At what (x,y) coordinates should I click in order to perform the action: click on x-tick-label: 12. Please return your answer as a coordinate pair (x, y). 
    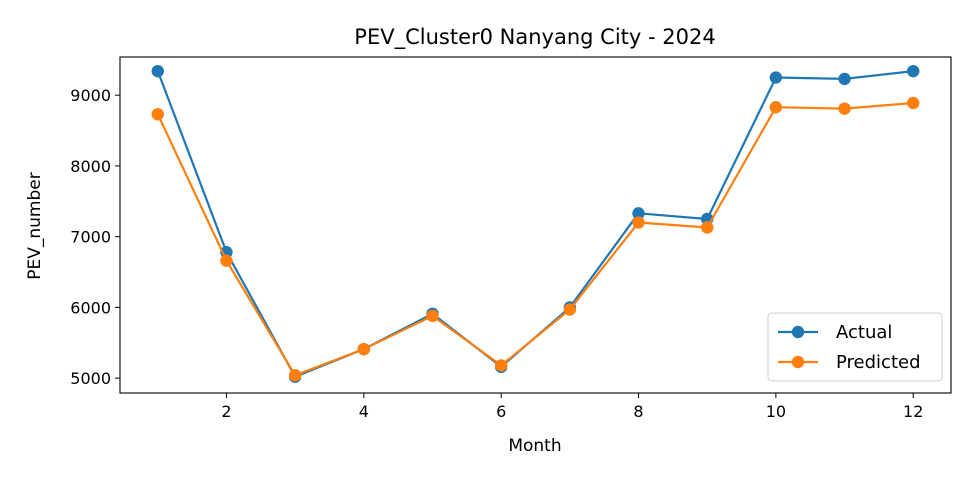
    Looking at the image, I should click on (913, 411).